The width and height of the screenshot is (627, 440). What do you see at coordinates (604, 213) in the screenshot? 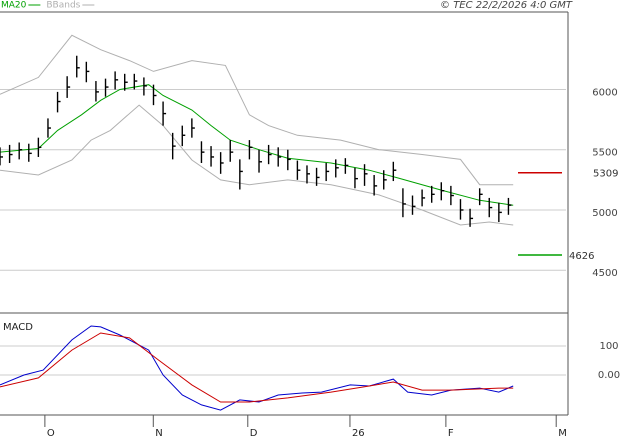
I see `y-tick-label: 5000` at bounding box center [604, 213].